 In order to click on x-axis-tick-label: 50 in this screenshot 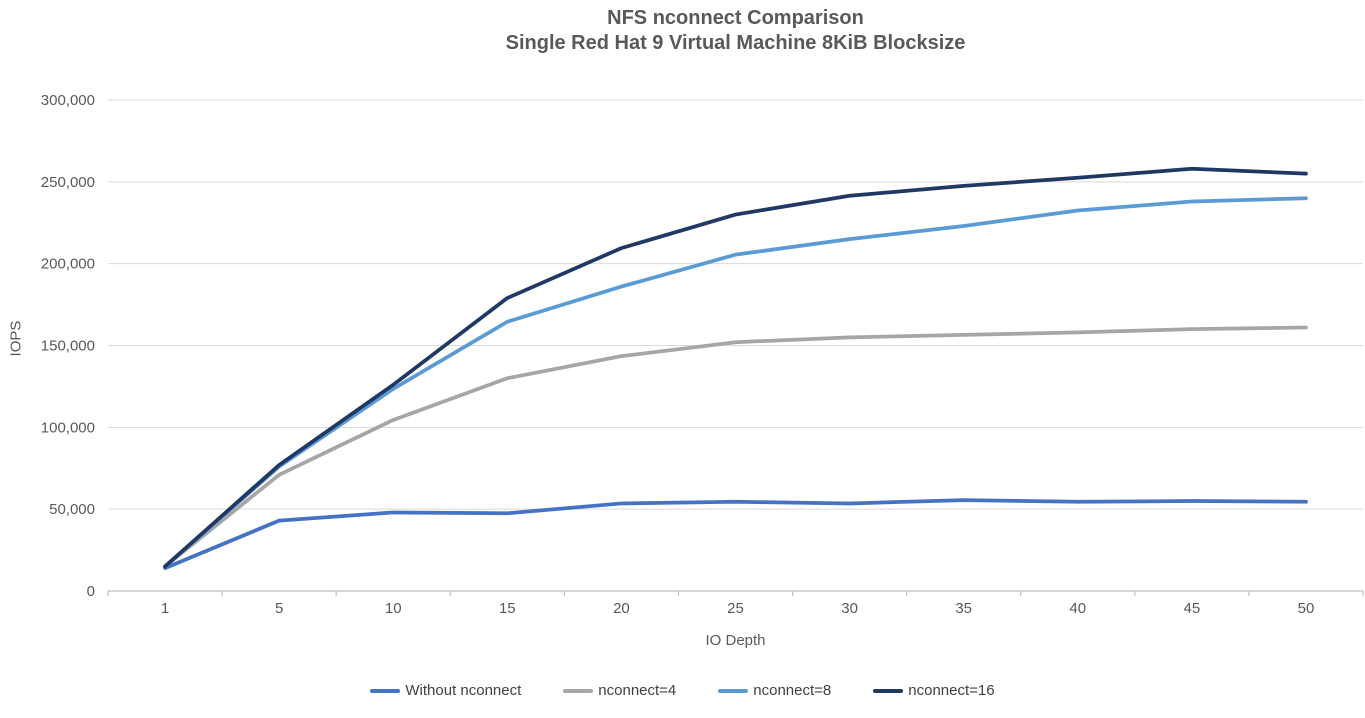, I will do `click(1306, 608)`.